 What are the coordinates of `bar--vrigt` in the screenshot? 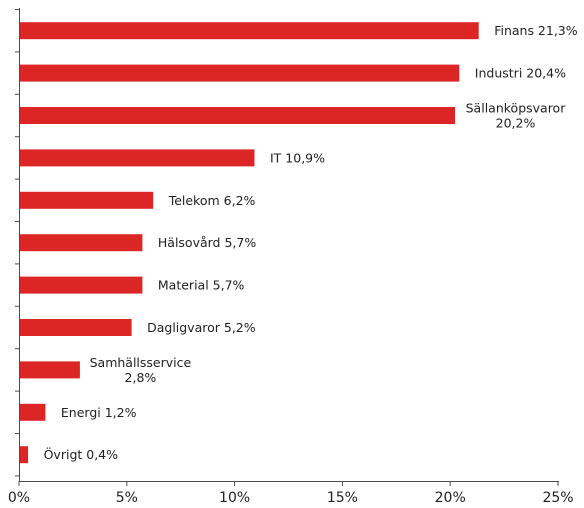 It's located at (24, 455).